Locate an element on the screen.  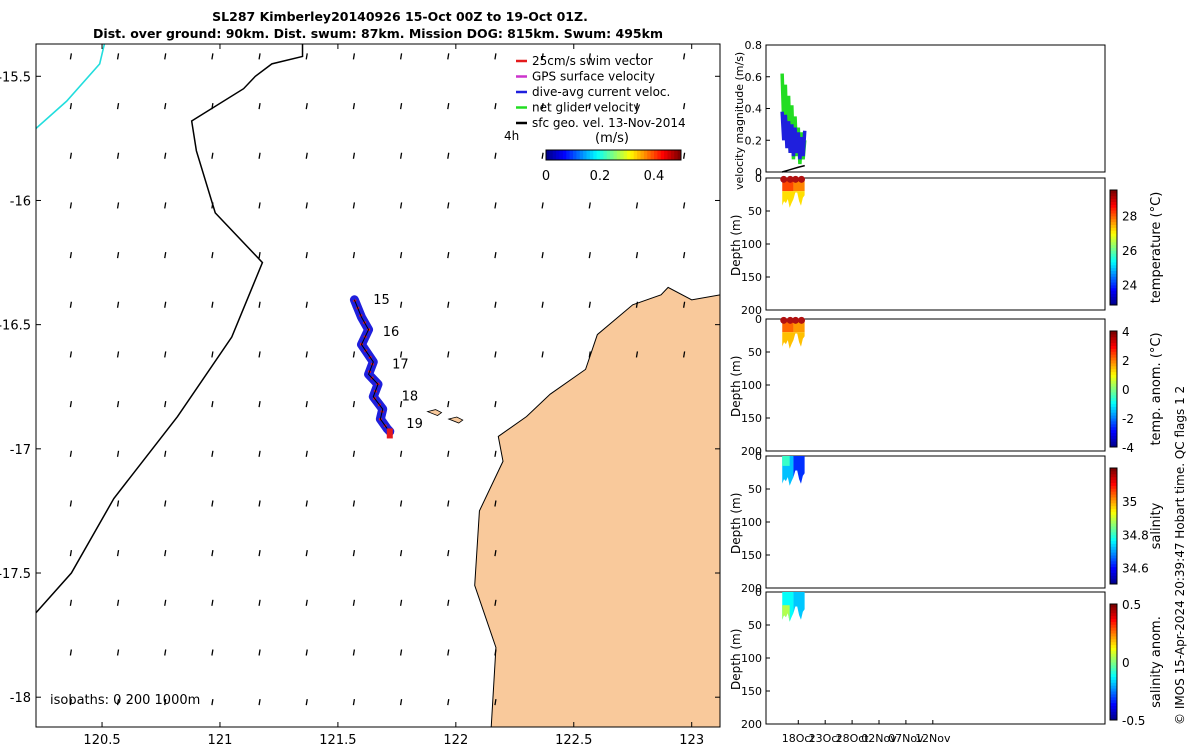
time-tick-label: 18Oct is located at coordinates (799, 738).